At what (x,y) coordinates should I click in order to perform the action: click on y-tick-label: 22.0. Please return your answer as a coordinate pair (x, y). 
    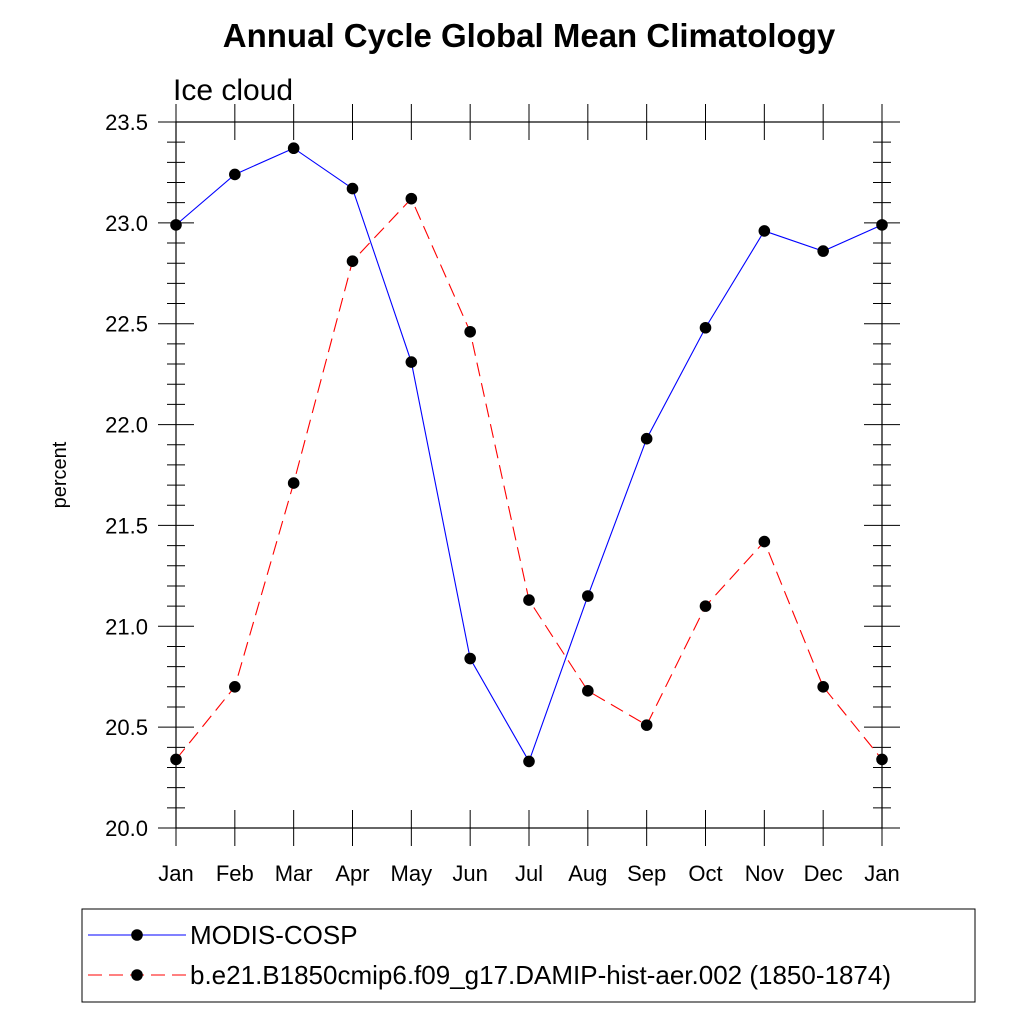
    Looking at the image, I should click on (126, 425).